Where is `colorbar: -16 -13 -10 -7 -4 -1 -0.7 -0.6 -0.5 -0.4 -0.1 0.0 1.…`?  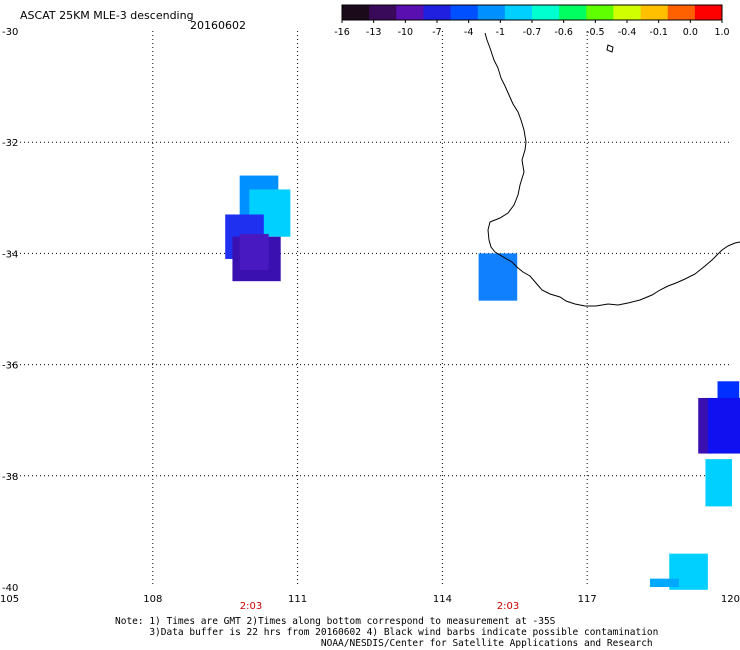
colorbar: -16 -13 -10 -7 -4 -1 -0.7 -0.6 -0.5 -0.4 -0.1 0.0 1.… is located at coordinates (532, 21).